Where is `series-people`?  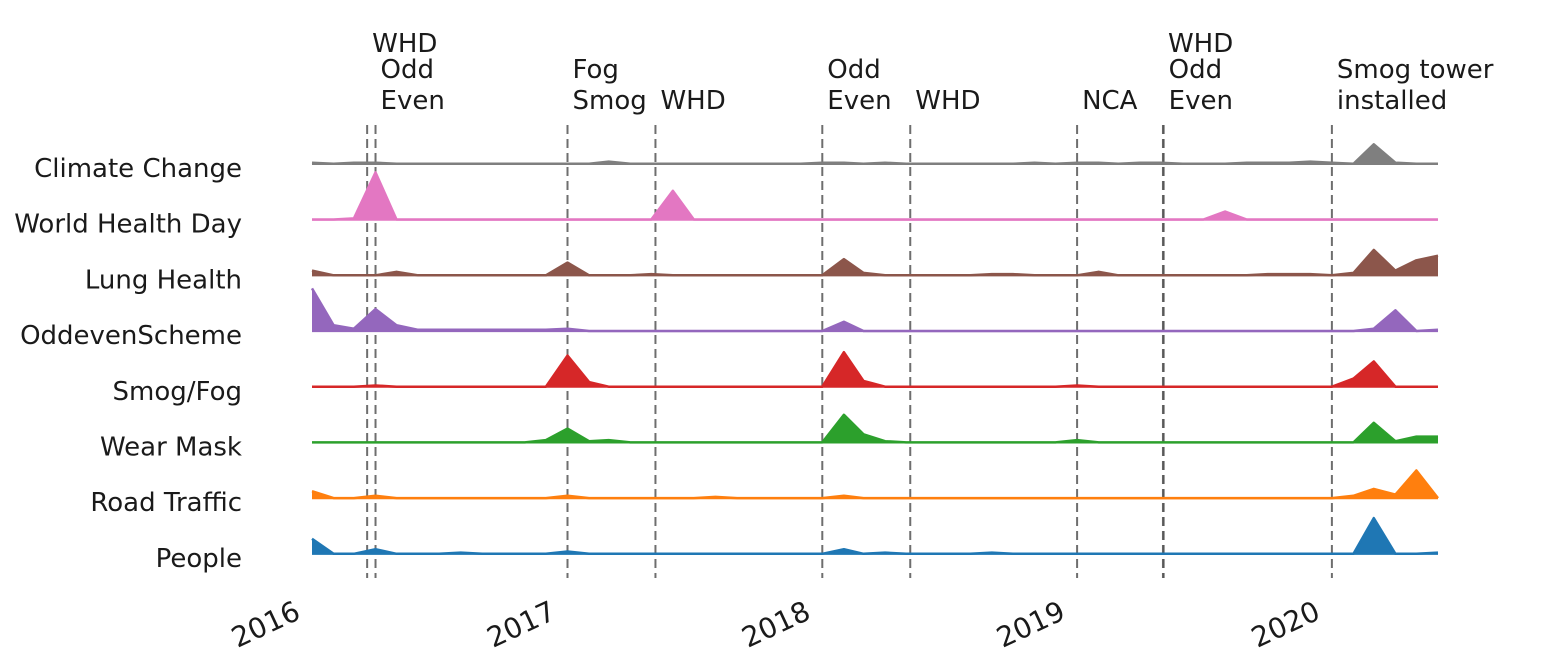
series-people is located at coordinates (875, 536).